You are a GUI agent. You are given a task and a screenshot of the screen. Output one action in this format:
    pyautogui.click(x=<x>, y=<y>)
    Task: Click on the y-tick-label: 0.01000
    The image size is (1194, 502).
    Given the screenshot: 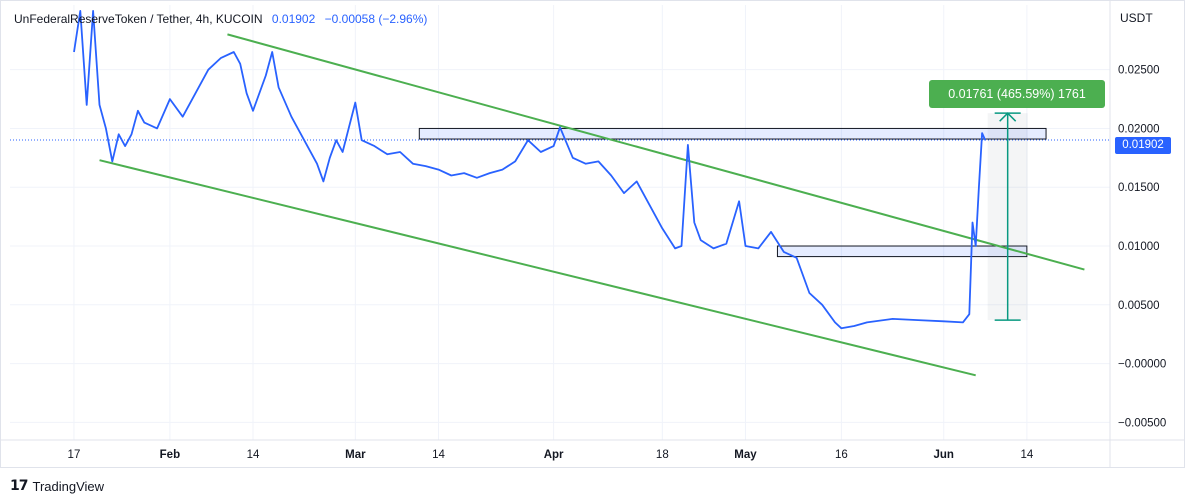 What is the action you would take?
    pyautogui.click(x=1139, y=247)
    